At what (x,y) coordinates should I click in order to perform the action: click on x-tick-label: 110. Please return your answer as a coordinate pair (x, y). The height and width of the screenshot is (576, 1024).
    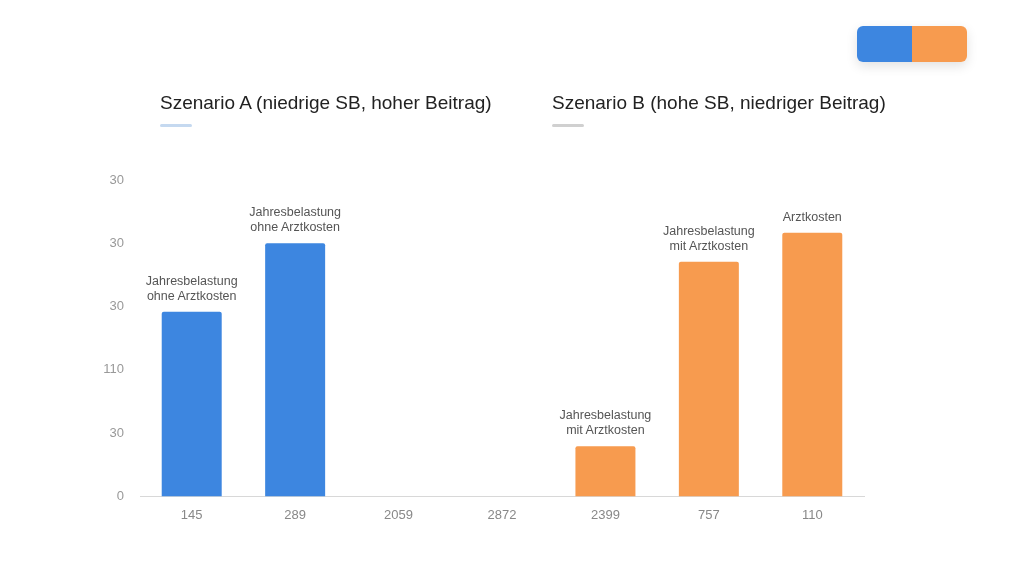
    Looking at the image, I should click on (812, 514).